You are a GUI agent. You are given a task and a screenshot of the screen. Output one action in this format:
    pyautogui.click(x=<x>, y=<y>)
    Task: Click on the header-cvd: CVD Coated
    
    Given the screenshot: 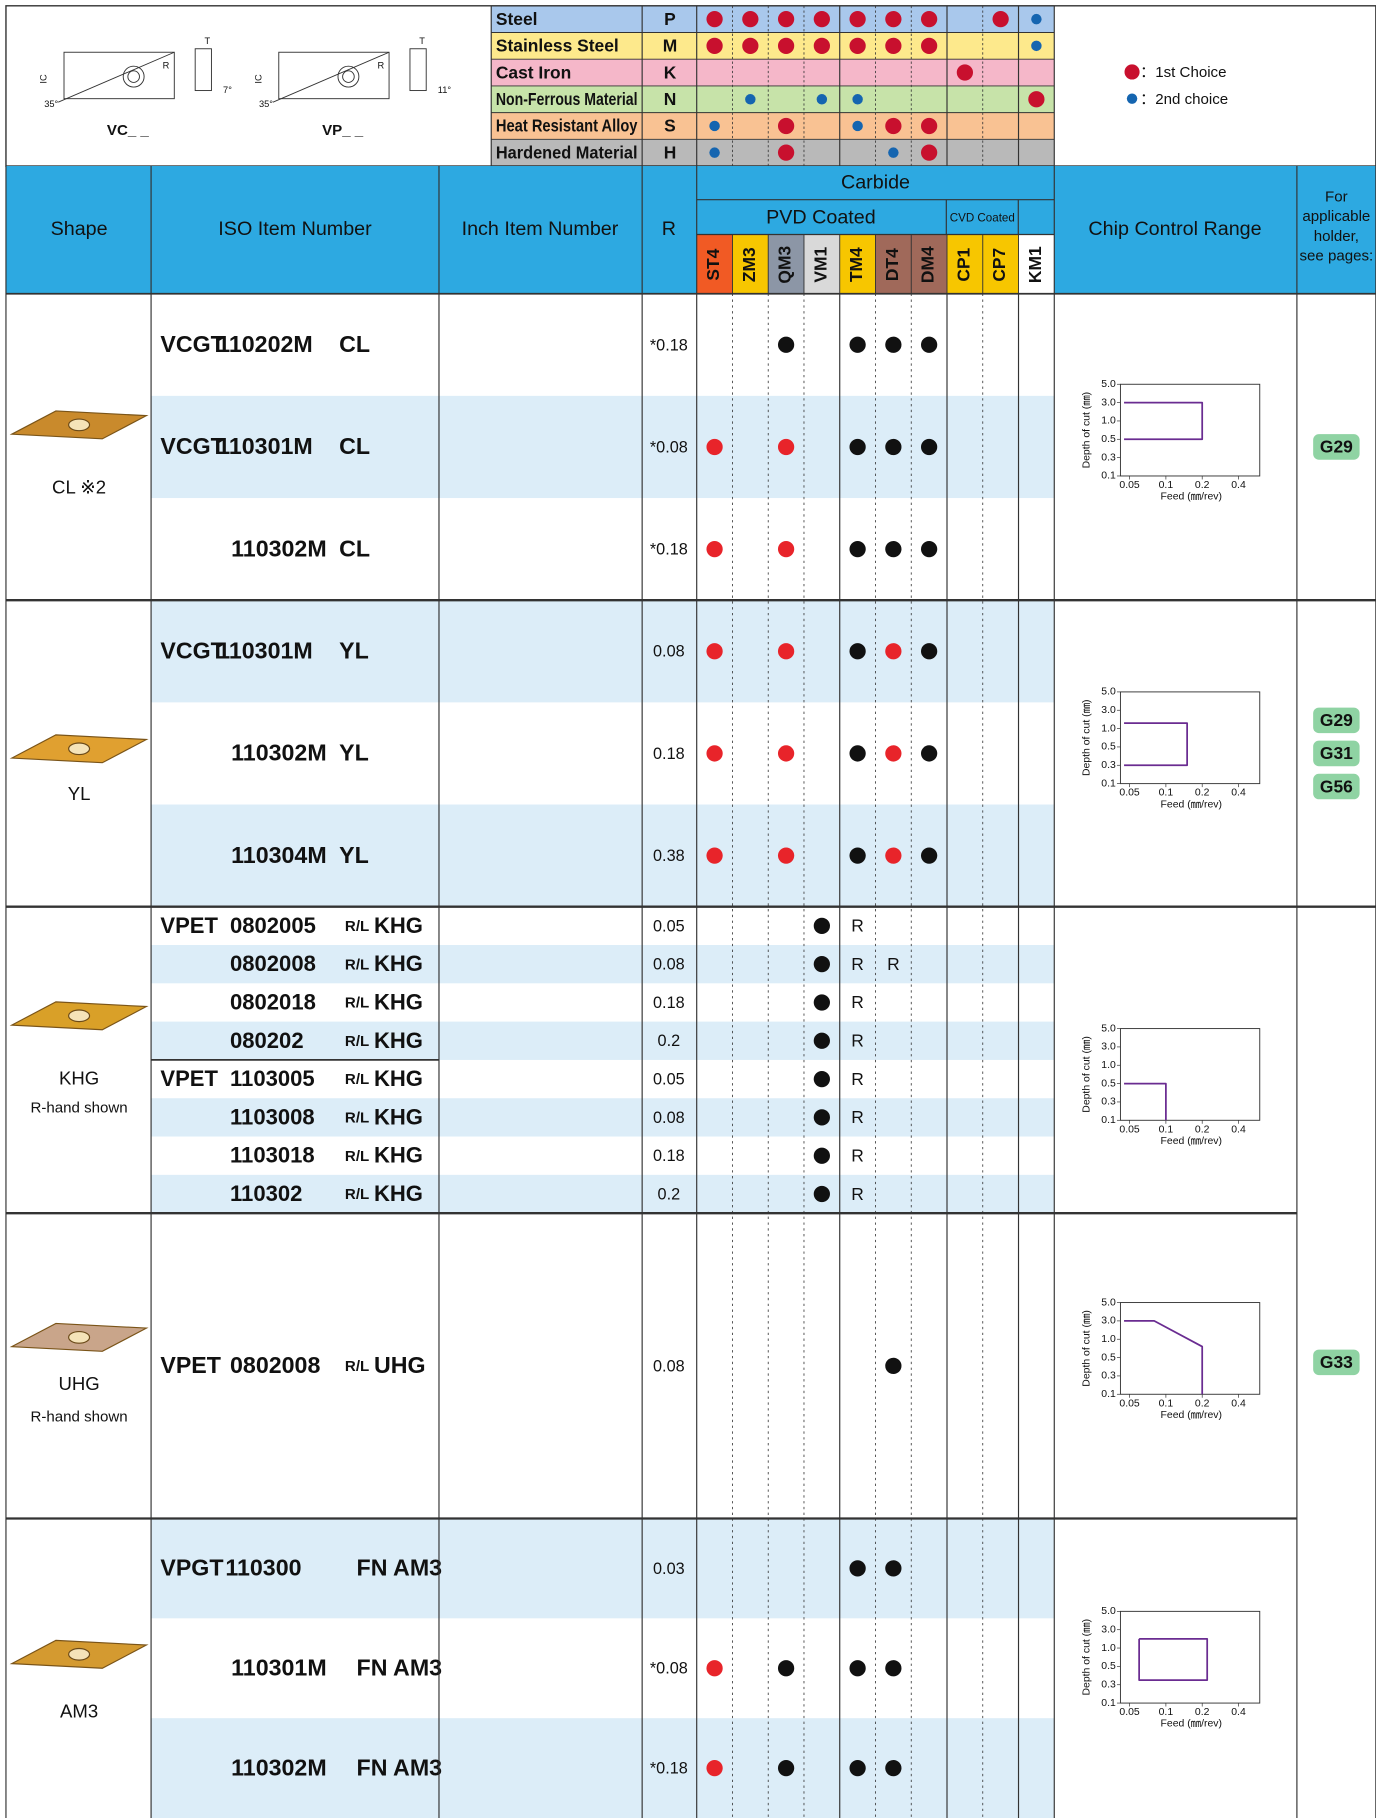 What is the action you would take?
    pyautogui.click(x=982, y=217)
    